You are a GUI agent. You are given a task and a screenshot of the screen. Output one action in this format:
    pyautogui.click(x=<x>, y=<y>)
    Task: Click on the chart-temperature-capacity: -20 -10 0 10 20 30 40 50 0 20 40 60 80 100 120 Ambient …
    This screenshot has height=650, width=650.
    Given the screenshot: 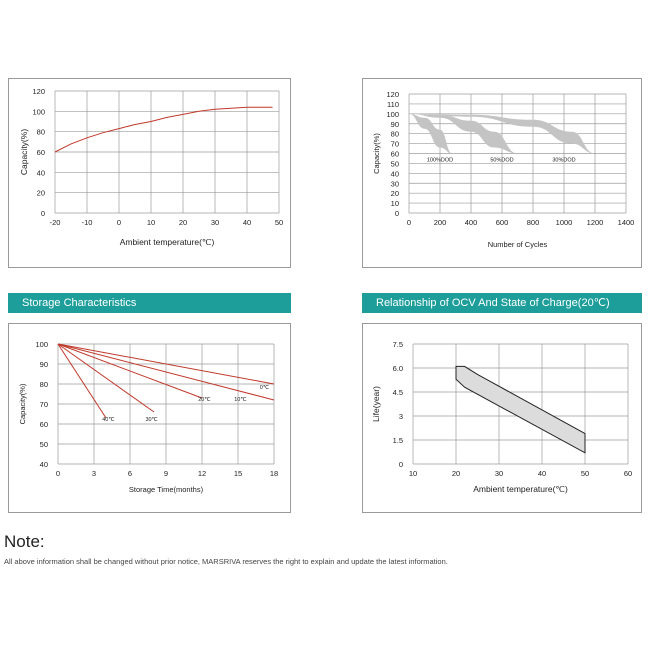 What is the action you would take?
    pyautogui.click(x=151, y=167)
    